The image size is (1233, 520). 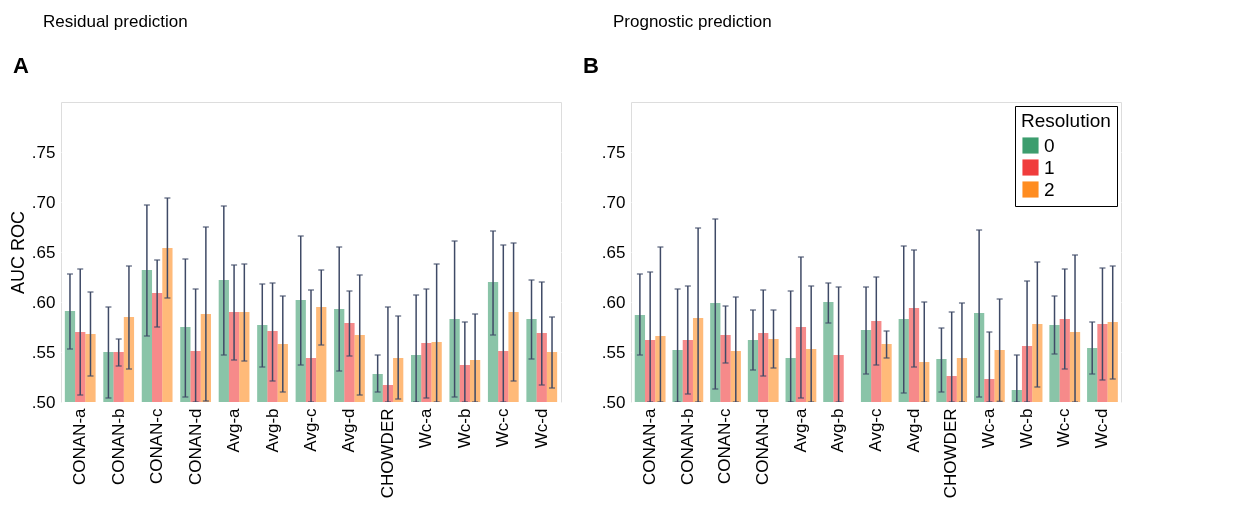 What do you see at coordinates (115, 21) in the screenshot?
I see `chart-title: Residual prediction` at bounding box center [115, 21].